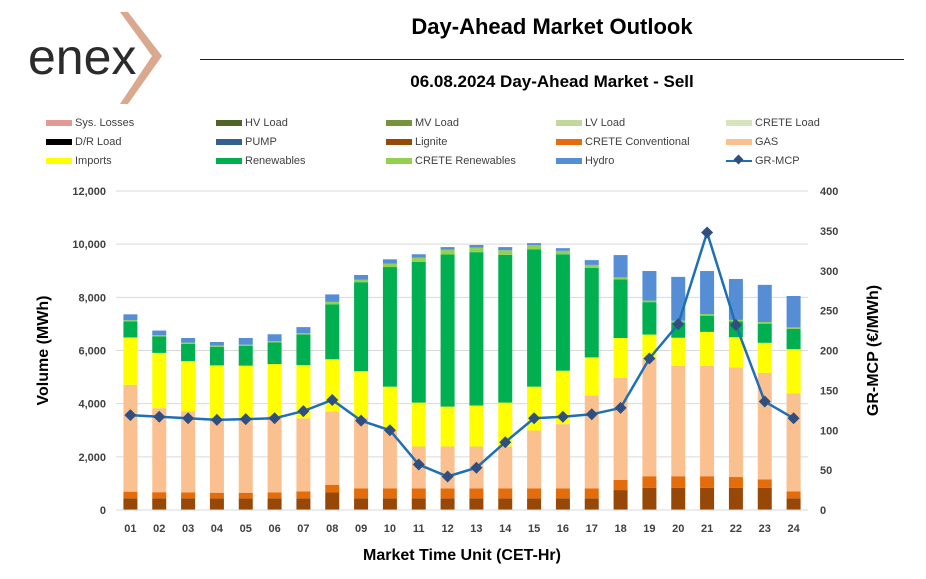 The height and width of the screenshot is (579, 926). What do you see at coordinates (93, 161) in the screenshot?
I see `legend-label: Imports` at bounding box center [93, 161].